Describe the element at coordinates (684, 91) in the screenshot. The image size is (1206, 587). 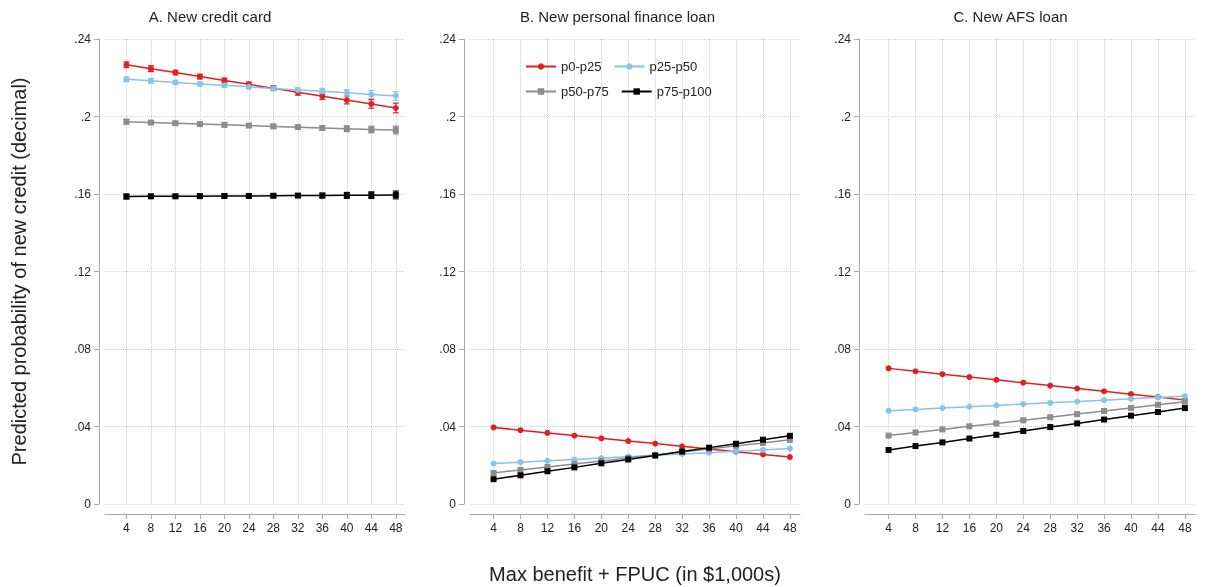
I see `legend-label: p75-p100` at that location.